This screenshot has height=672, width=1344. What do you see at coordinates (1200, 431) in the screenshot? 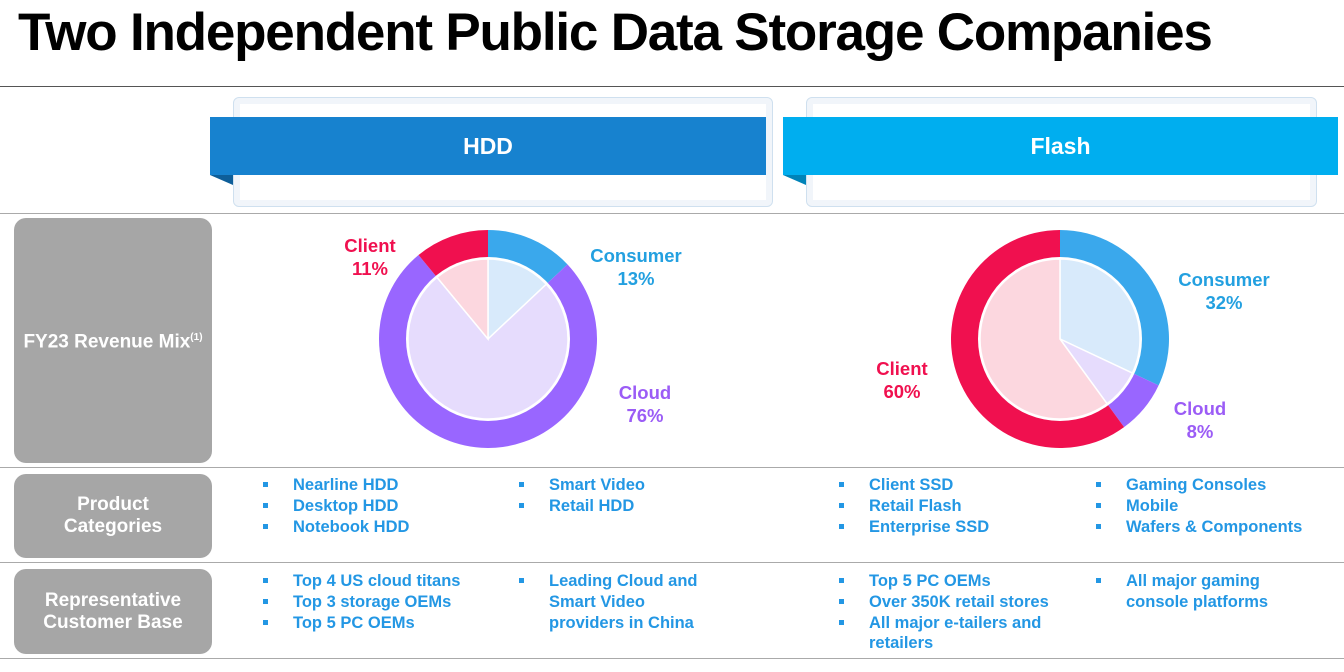
I see `flash-cloud-pct: 8%` at bounding box center [1200, 431].